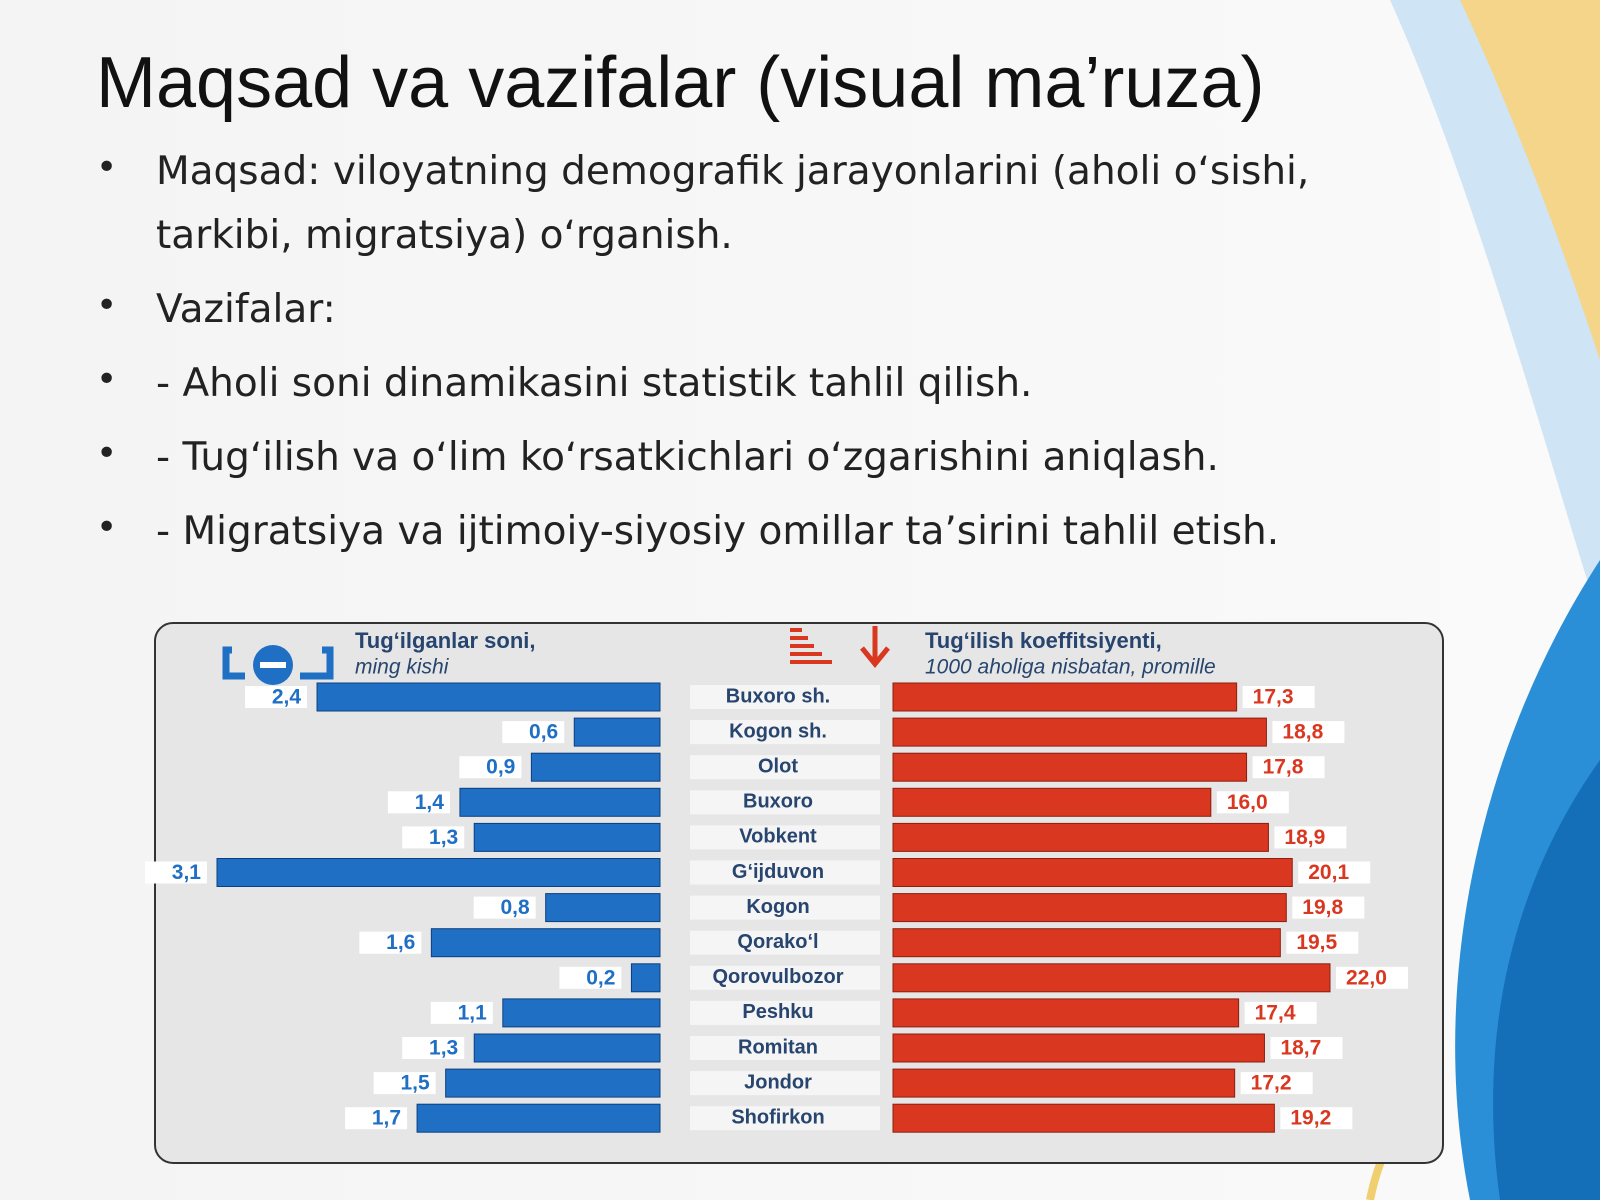  Describe the element at coordinates (778, 1082) in the screenshot. I see `category-label: Jondor` at that location.